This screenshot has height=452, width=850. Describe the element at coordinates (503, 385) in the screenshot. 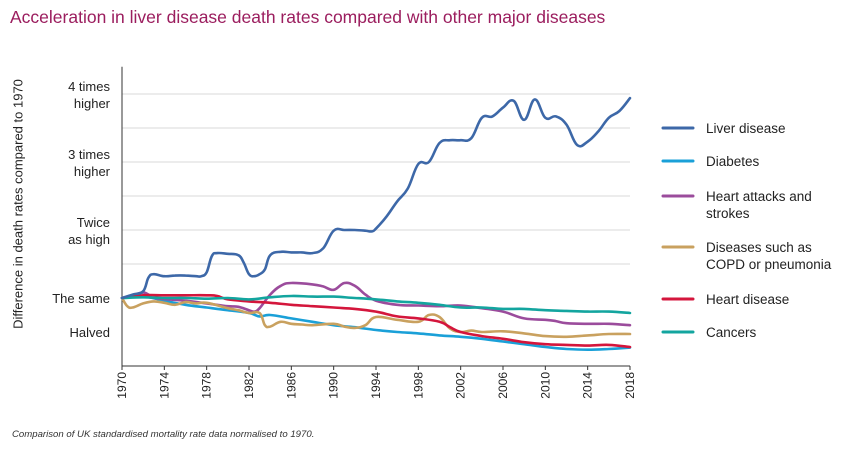

I see `x-tick-label: 2006` at that location.